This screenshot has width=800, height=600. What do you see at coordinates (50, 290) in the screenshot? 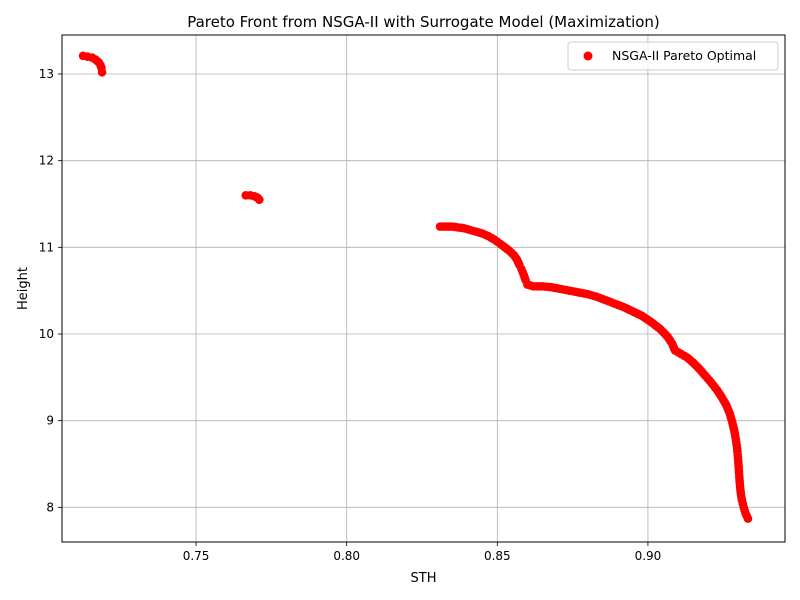
I see `y-axis-ticks: 8 9 10 11 12 13` at bounding box center [50, 290].